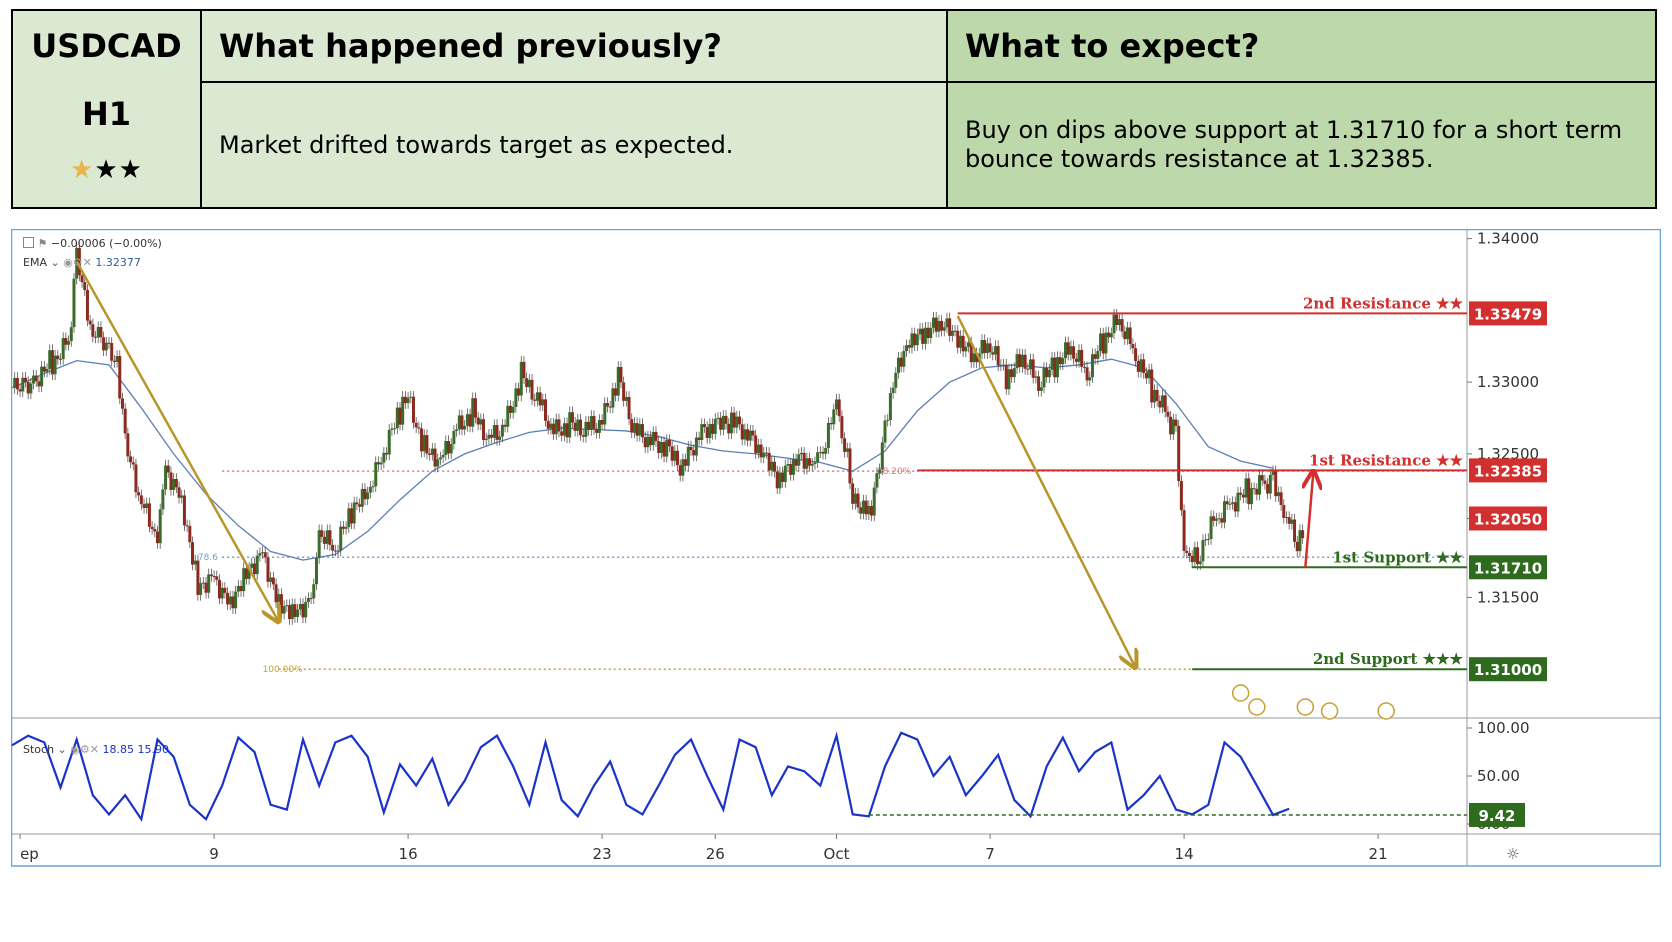 This screenshot has width=1672, height=942. I want to click on projection-arrow, so click(177, 441).